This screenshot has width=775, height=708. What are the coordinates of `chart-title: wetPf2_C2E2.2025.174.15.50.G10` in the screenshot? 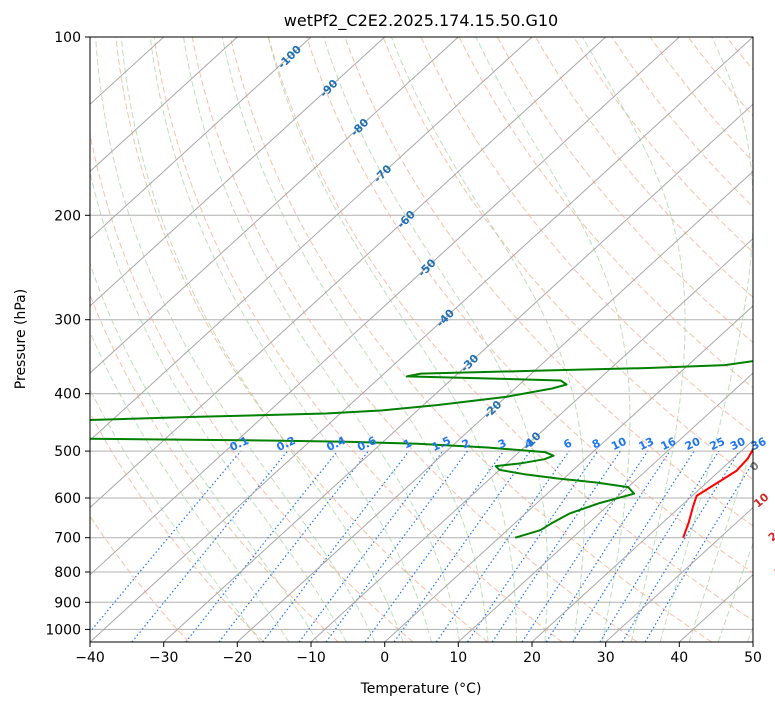 It's located at (421, 21).